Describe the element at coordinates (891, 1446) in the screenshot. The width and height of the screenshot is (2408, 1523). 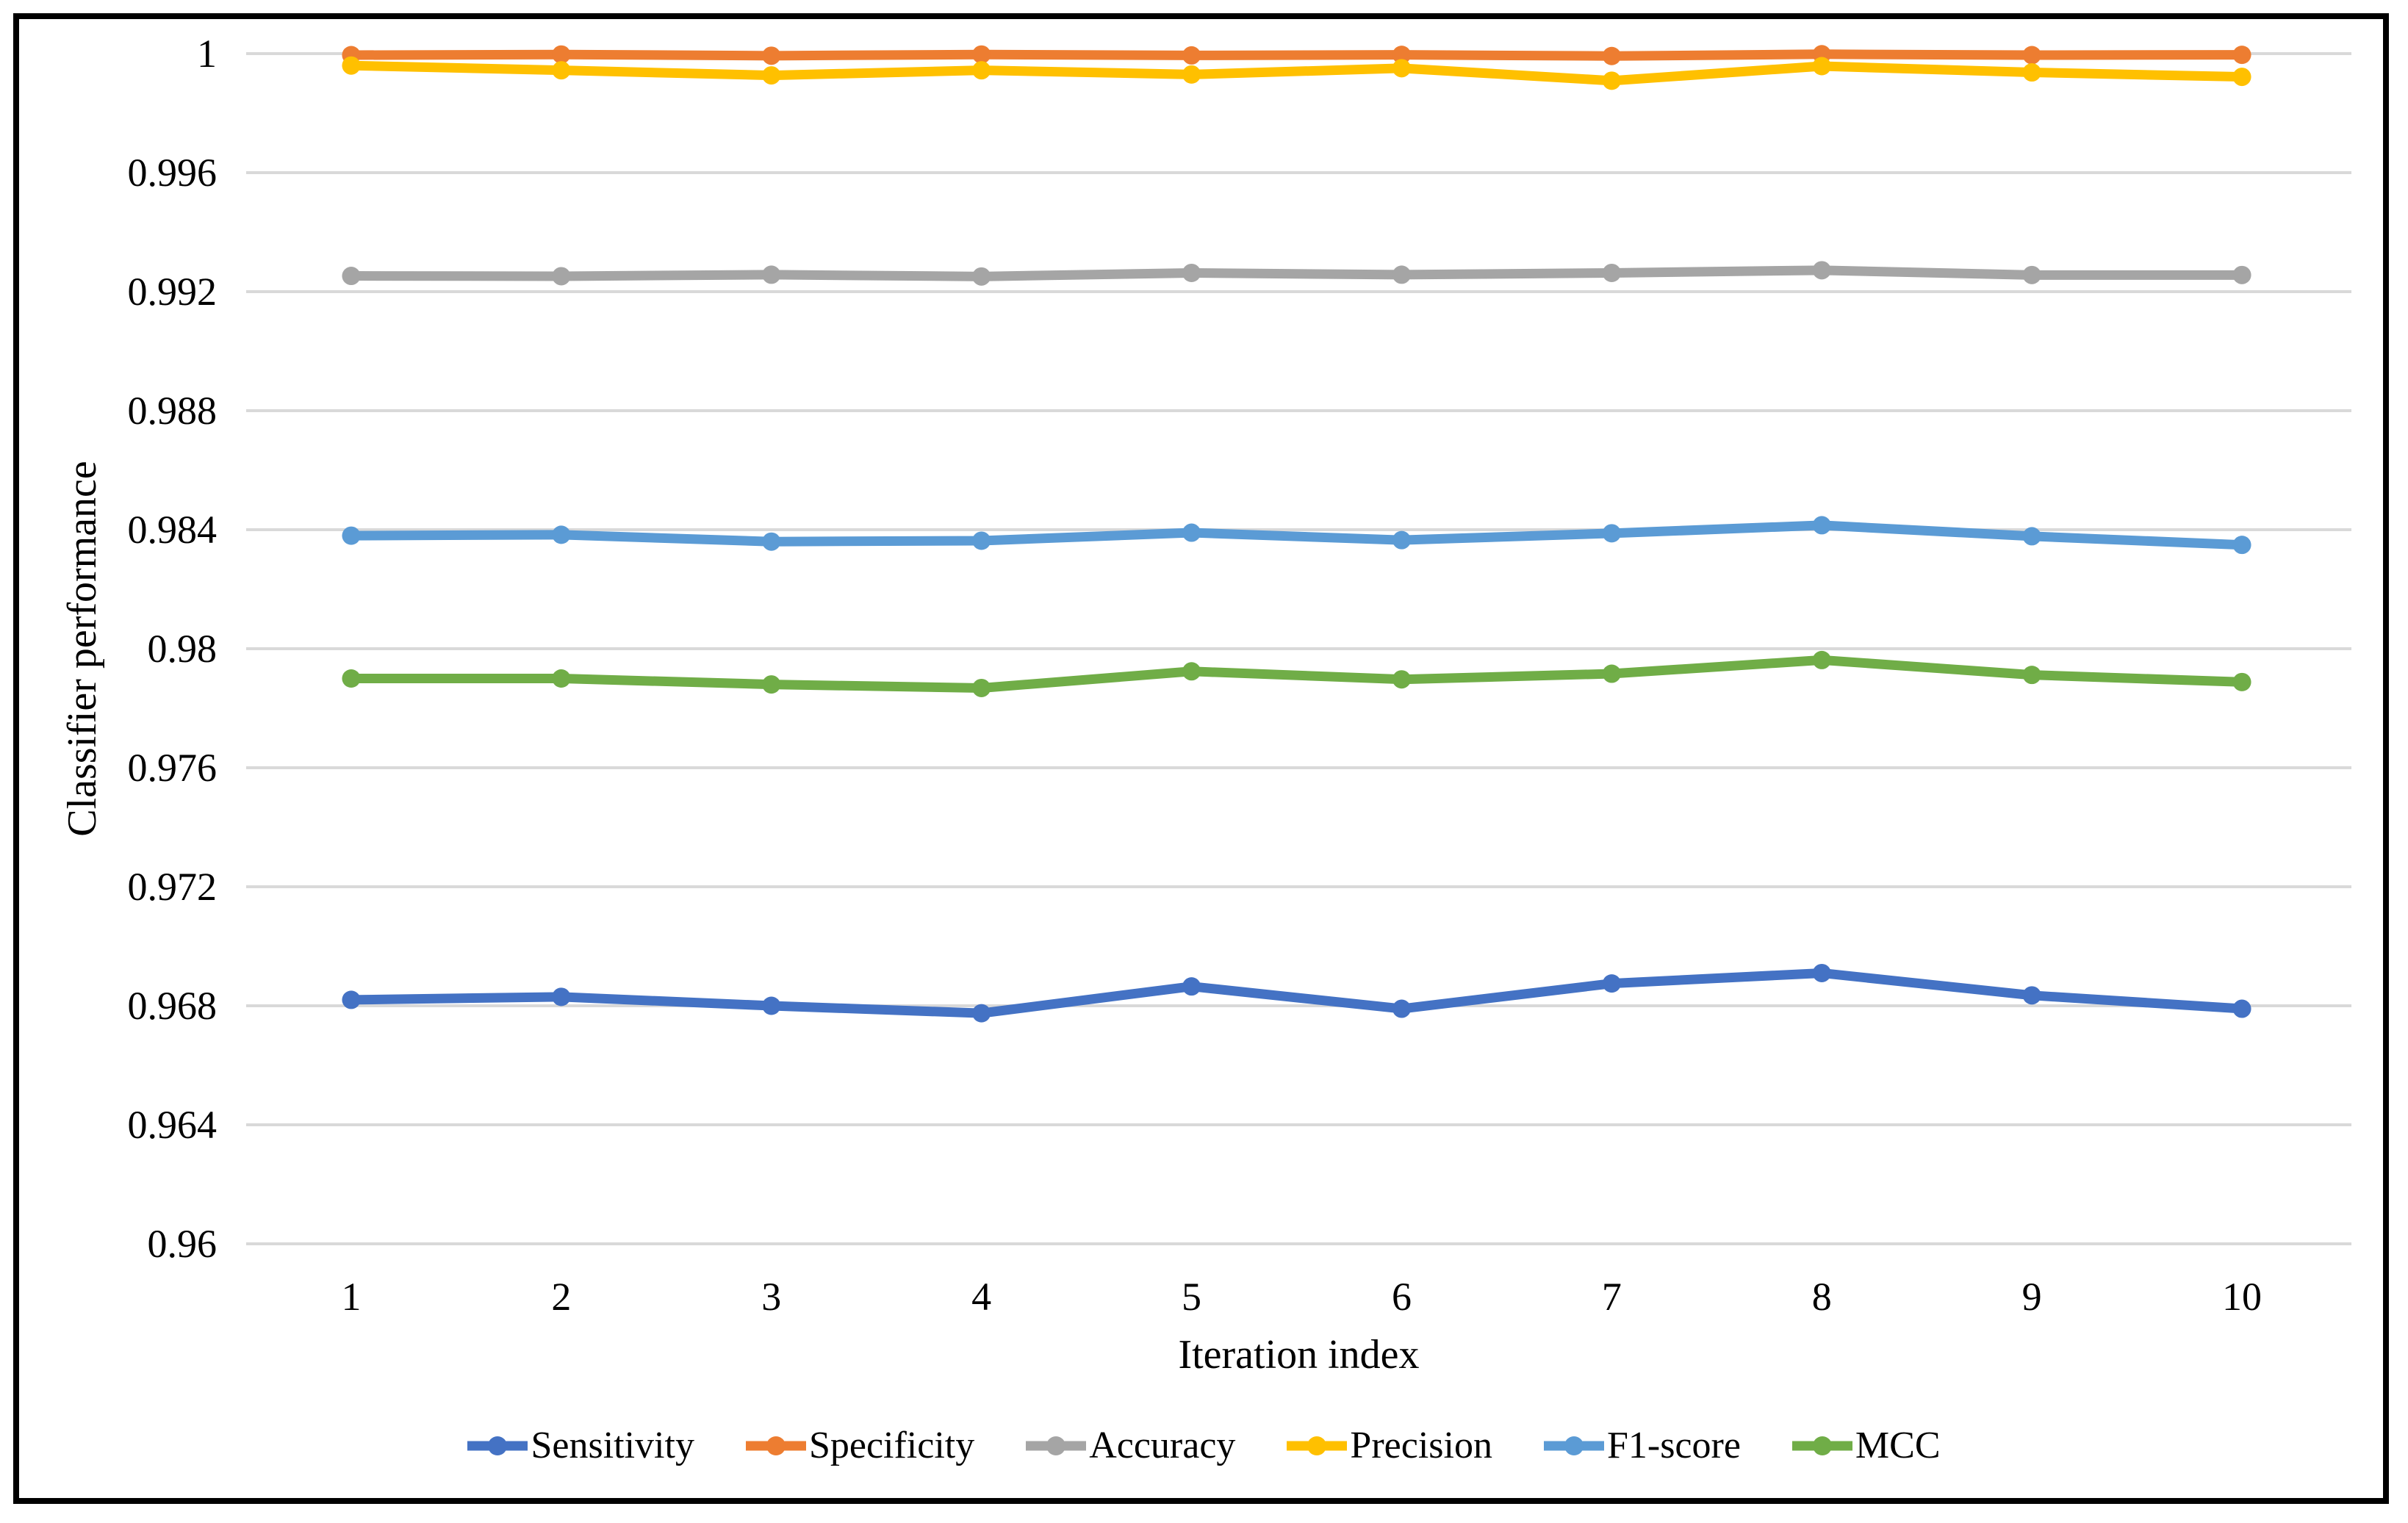
I see `legend-label: Specificity` at that location.